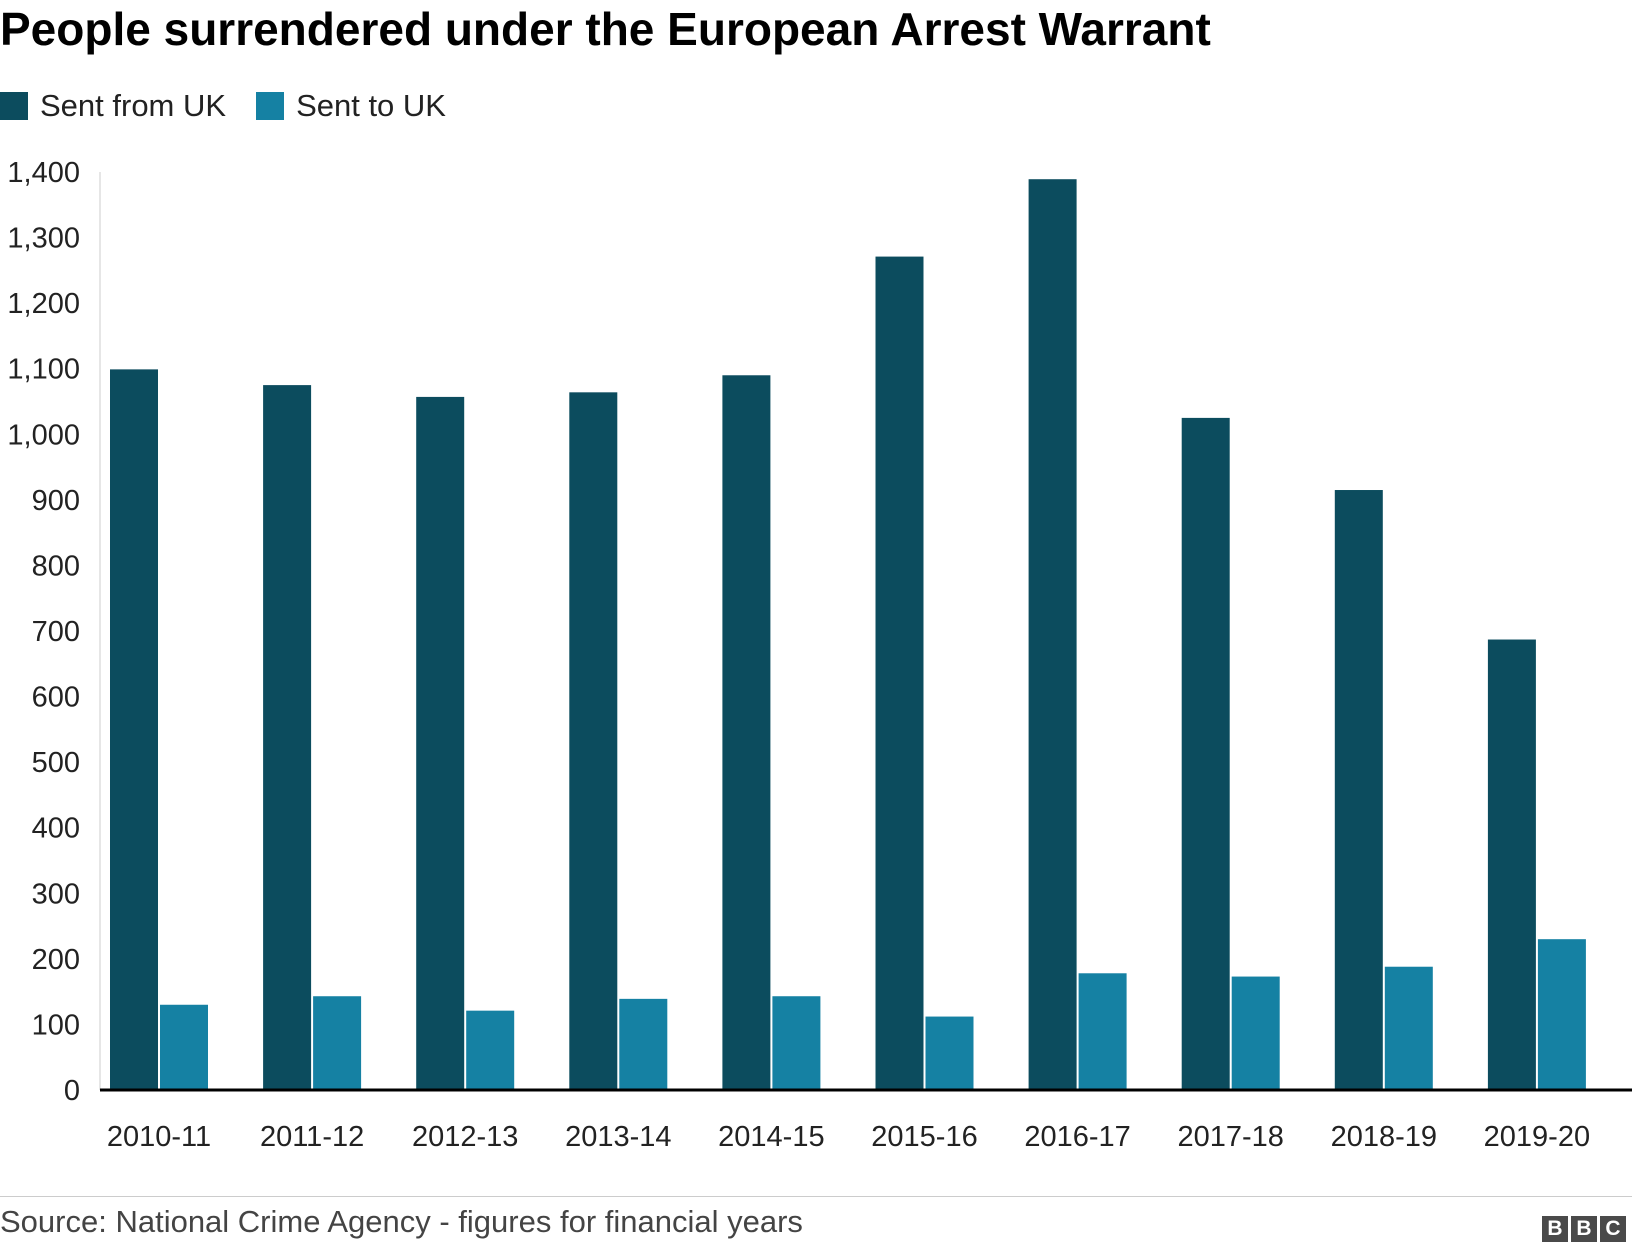 This screenshot has height=1252, width=1632. I want to click on y-tick-label: 800, so click(56, 566).